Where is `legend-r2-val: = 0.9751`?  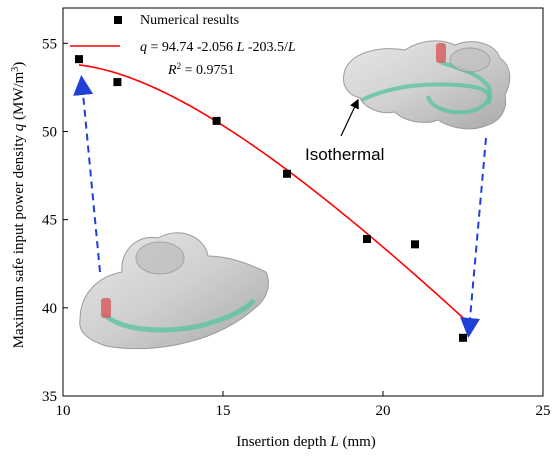 legend-r2-val: = 0.9751 is located at coordinates (207, 70).